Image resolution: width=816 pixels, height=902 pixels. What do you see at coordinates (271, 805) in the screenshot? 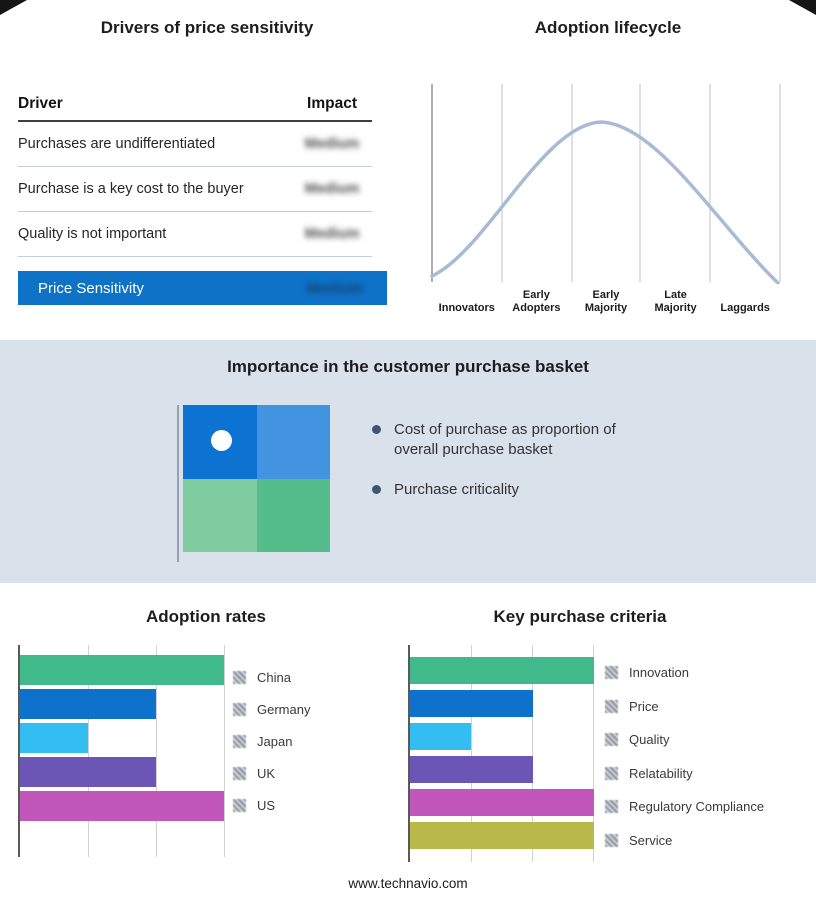
I see `legend-item: US` at bounding box center [271, 805].